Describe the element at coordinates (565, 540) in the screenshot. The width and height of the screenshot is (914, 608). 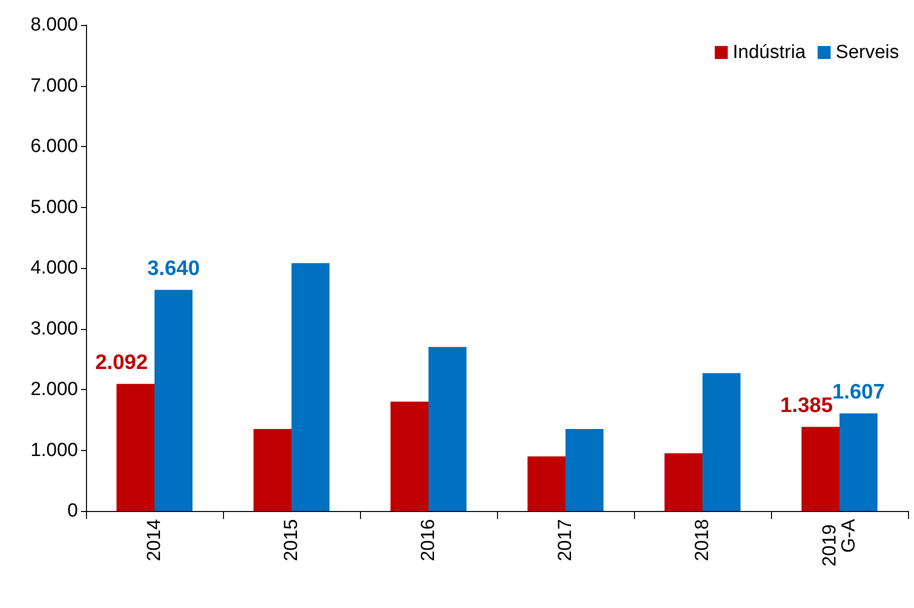
I see `x-tick-label: 2017` at that location.